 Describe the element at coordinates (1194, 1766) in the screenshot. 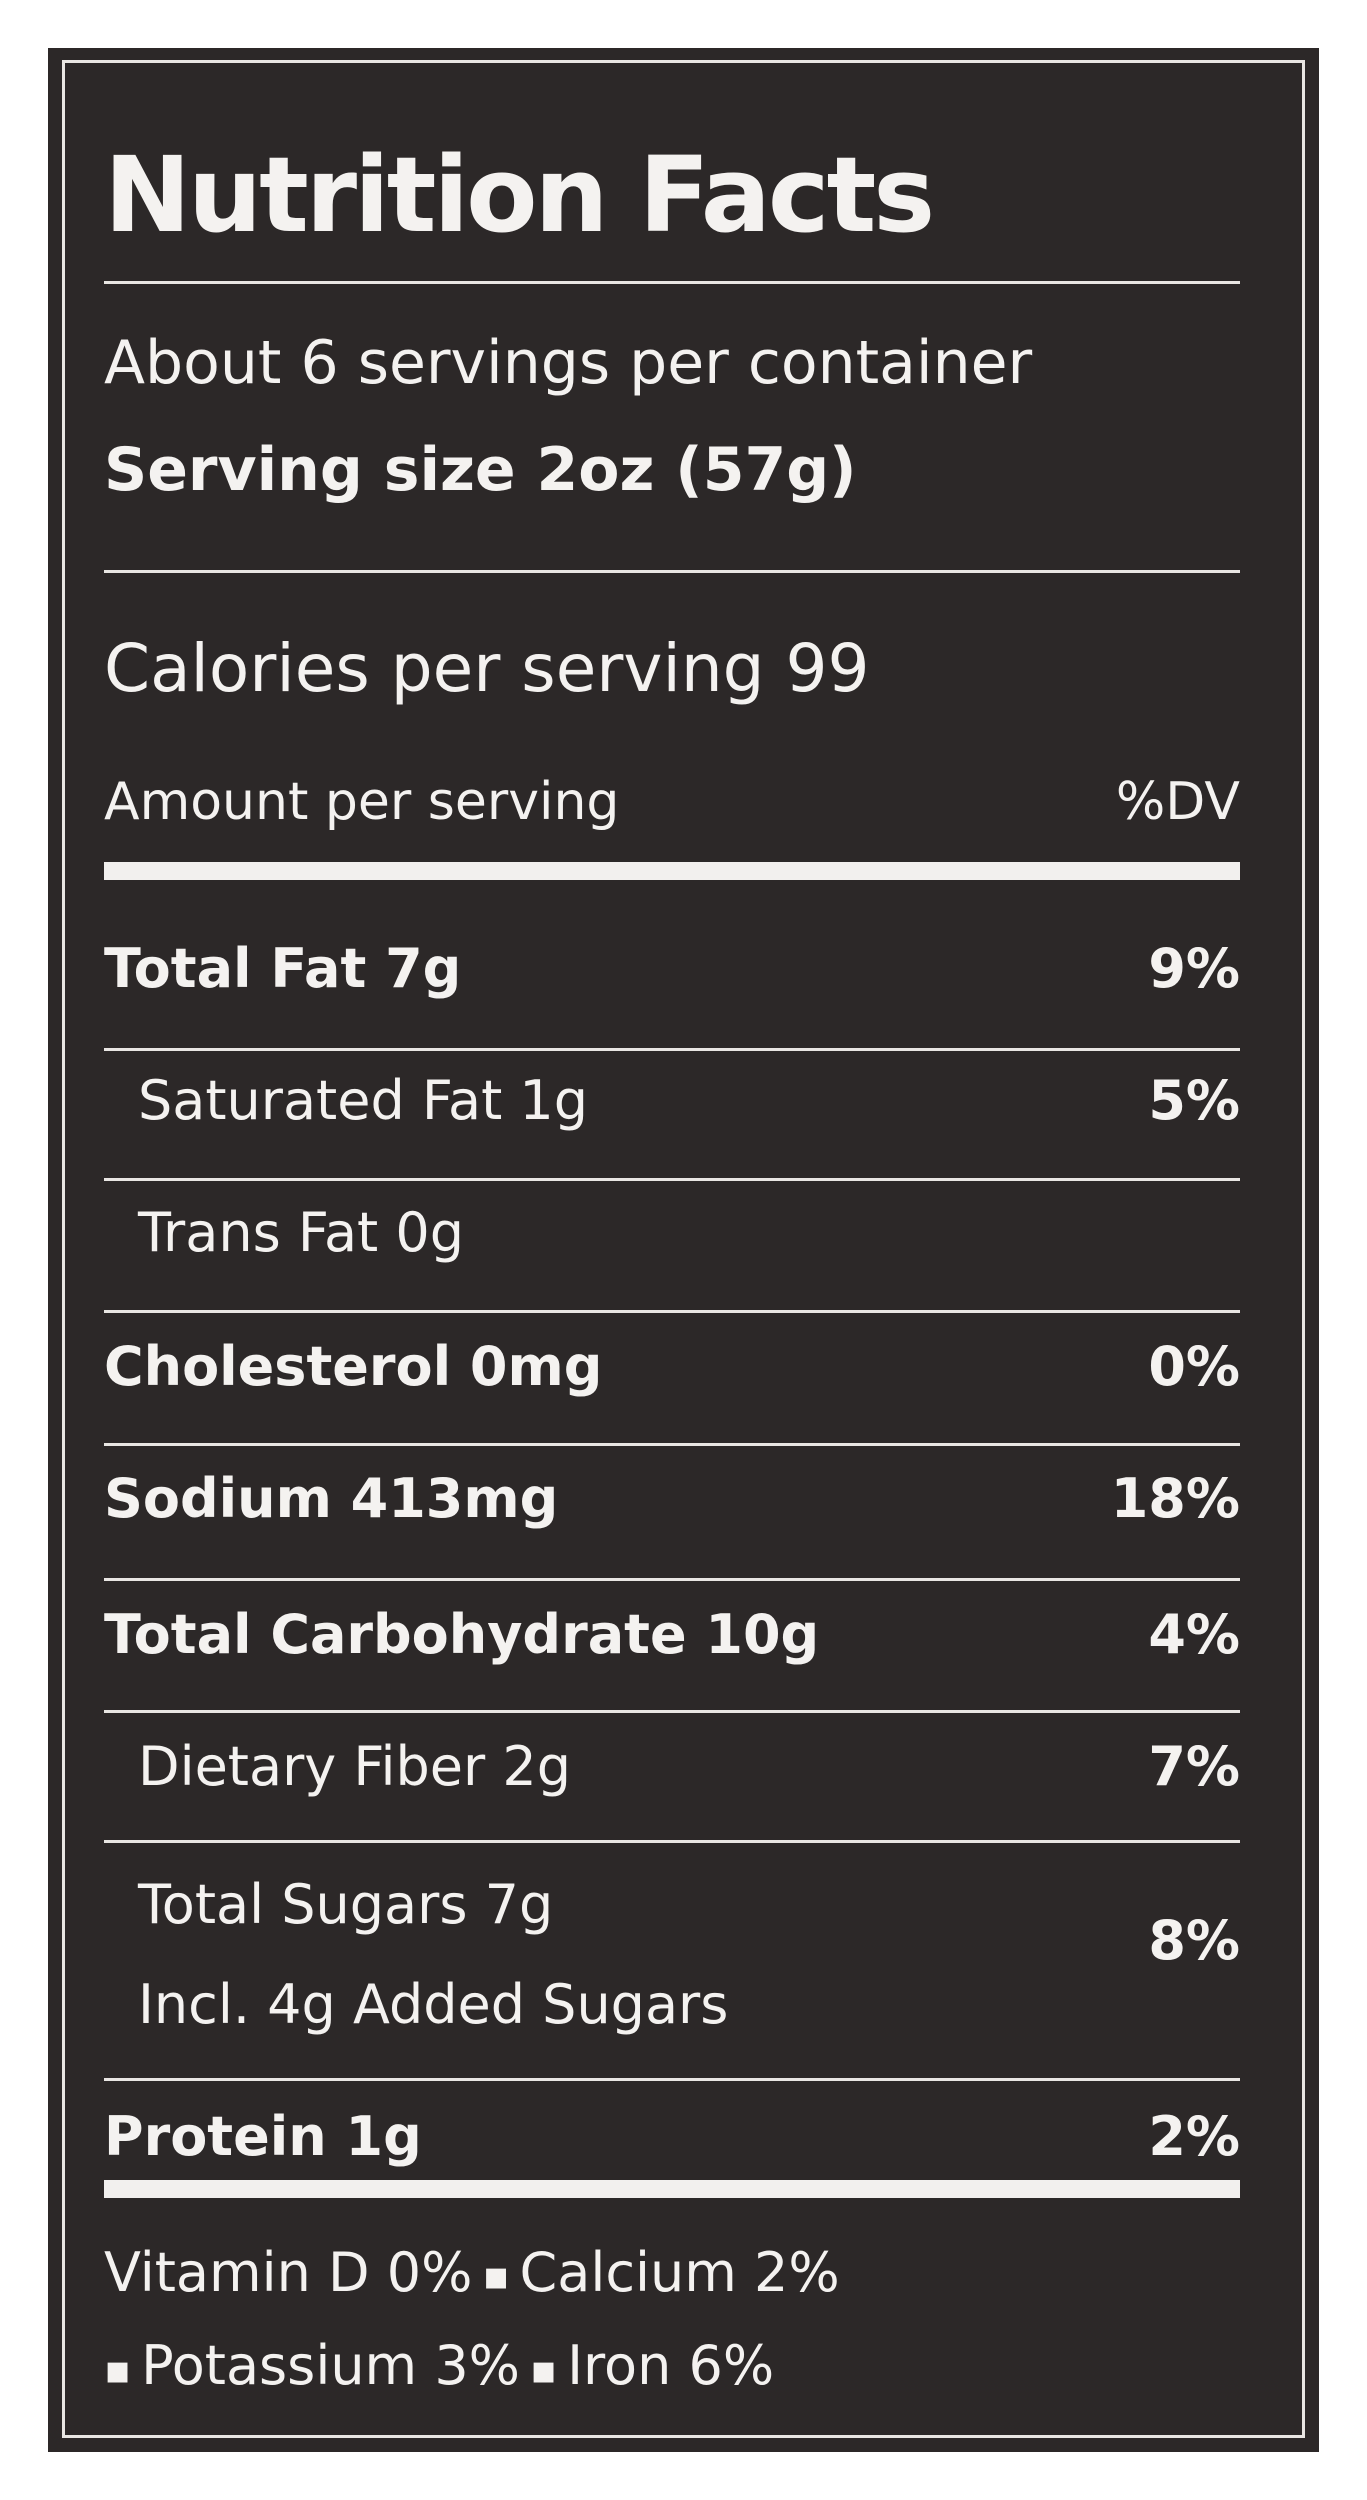

I see `nutrient-dv: 7%` at that location.